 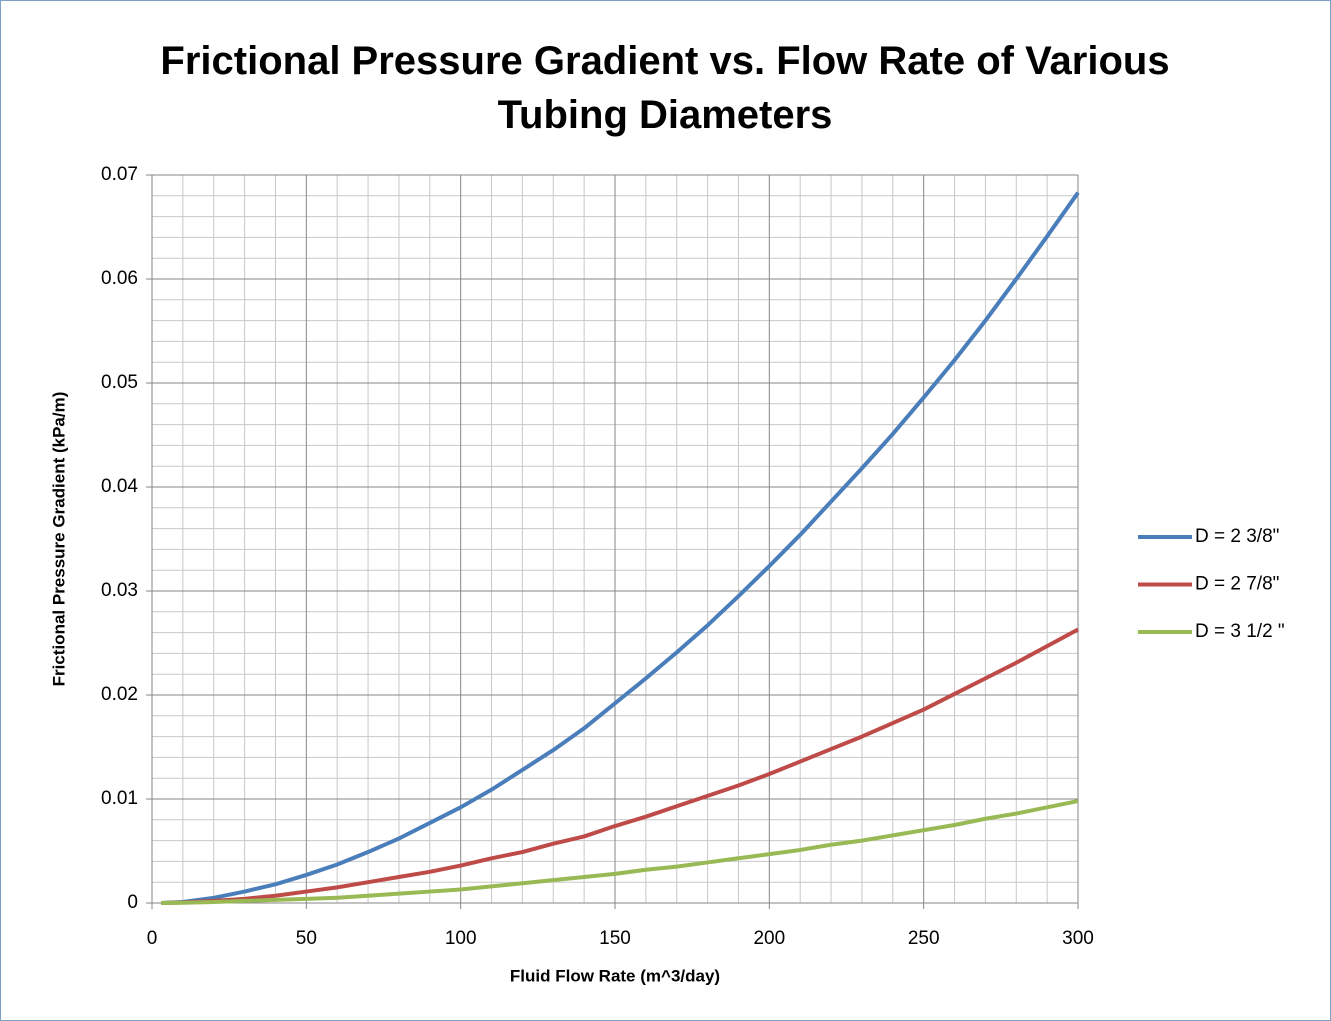 I want to click on x-axis-label: Fluid Flow Rate (m^3/day), so click(x=615, y=975).